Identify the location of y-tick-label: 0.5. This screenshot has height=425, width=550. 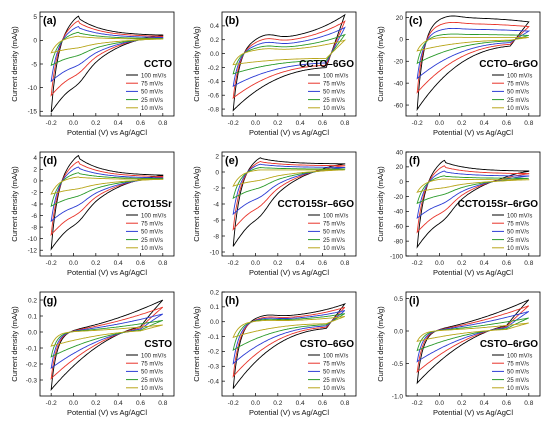
(398, 299).